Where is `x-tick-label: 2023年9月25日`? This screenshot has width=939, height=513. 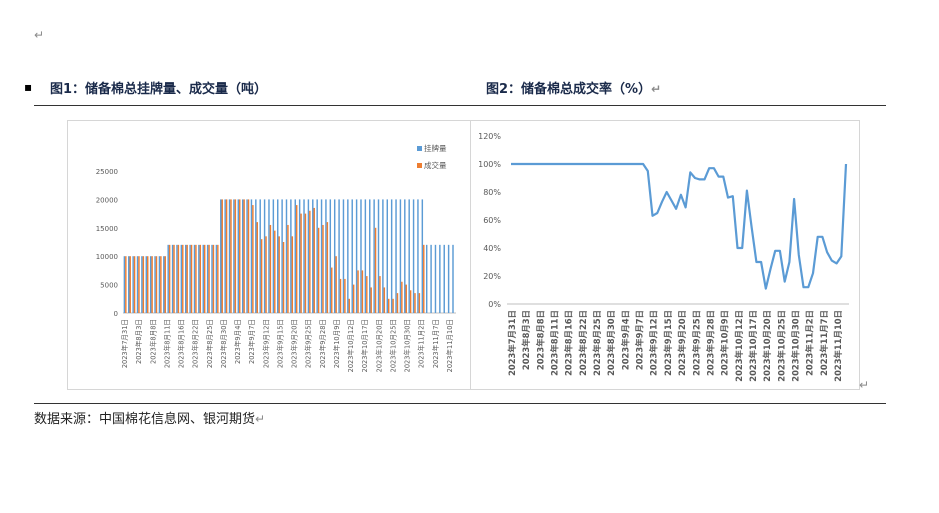 x-tick-label: 2023年9月25日 is located at coordinates (308, 343).